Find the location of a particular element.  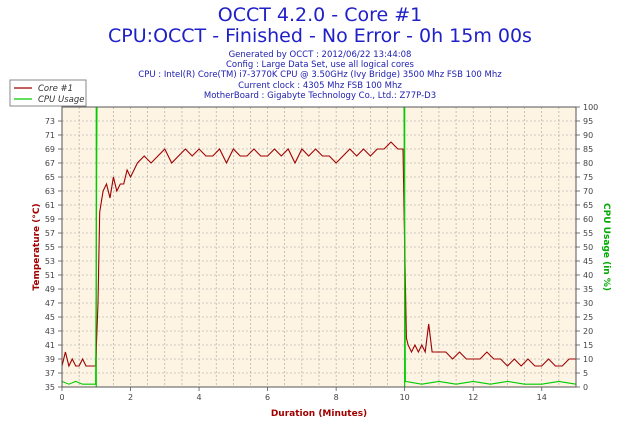

x-tick-label-7: 14 is located at coordinates (542, 397).